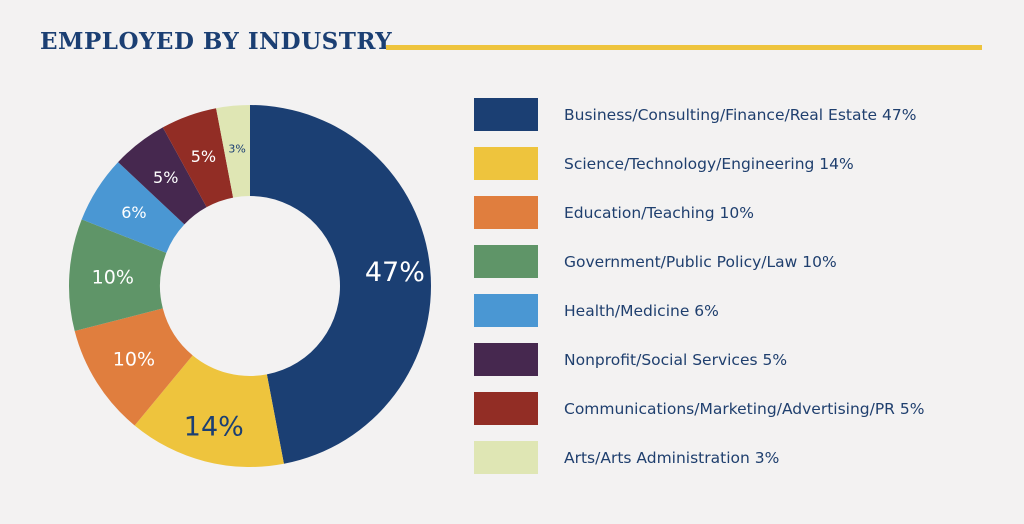  What do you see at coordinates (216, 41) in the screenshot?
I see `chart-title: EMPLOYED BY INDUSTRY` at bounding box center [216, 41].